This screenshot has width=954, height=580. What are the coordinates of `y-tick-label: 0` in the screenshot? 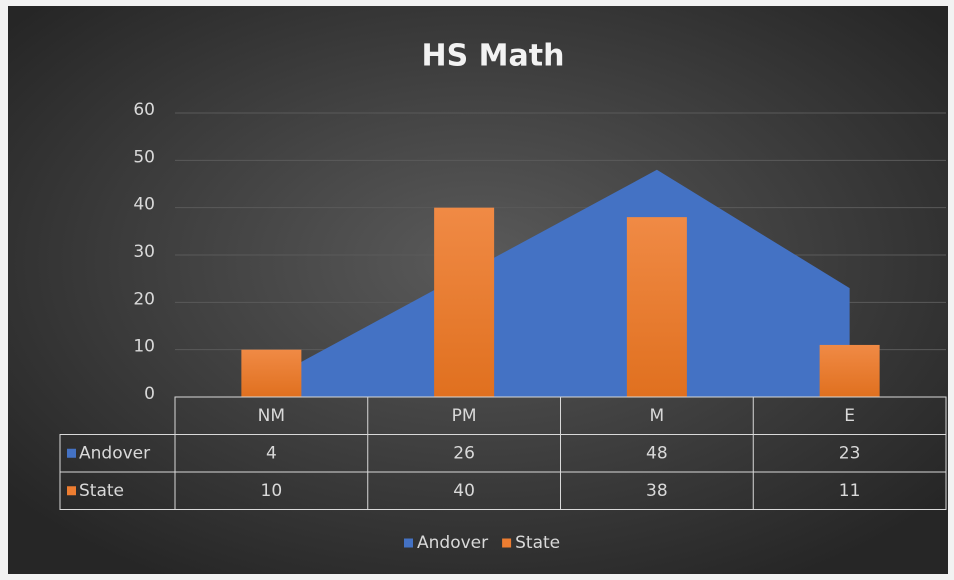 It's located at (149, 394).